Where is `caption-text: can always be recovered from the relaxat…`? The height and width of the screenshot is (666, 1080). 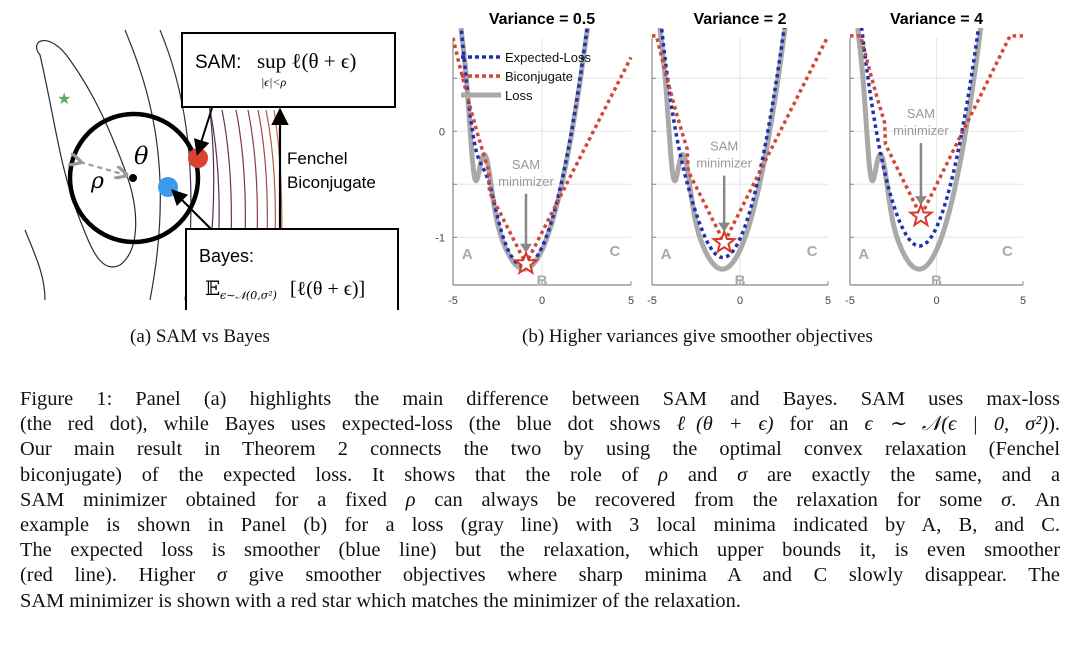
caption-text: can always be recovered from the relaxat… is located at coordinates (708, 499).